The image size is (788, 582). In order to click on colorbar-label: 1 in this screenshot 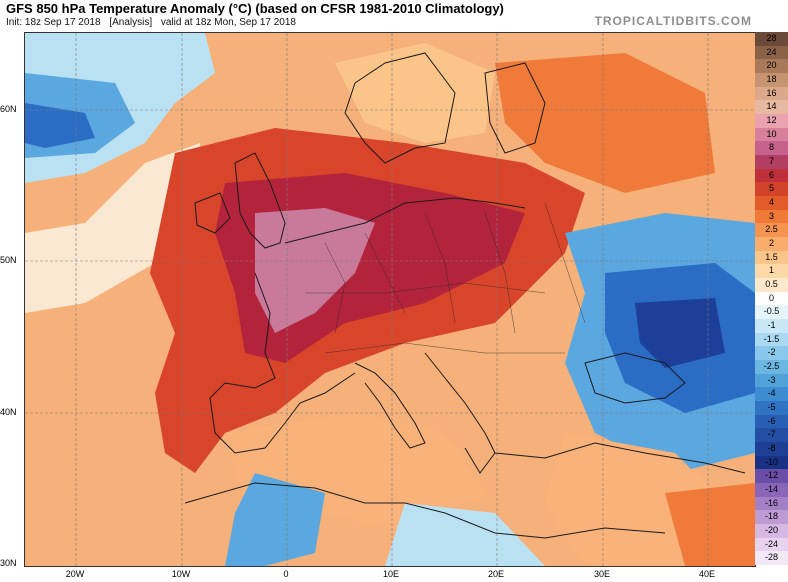, I will do `click(771, 270)`.